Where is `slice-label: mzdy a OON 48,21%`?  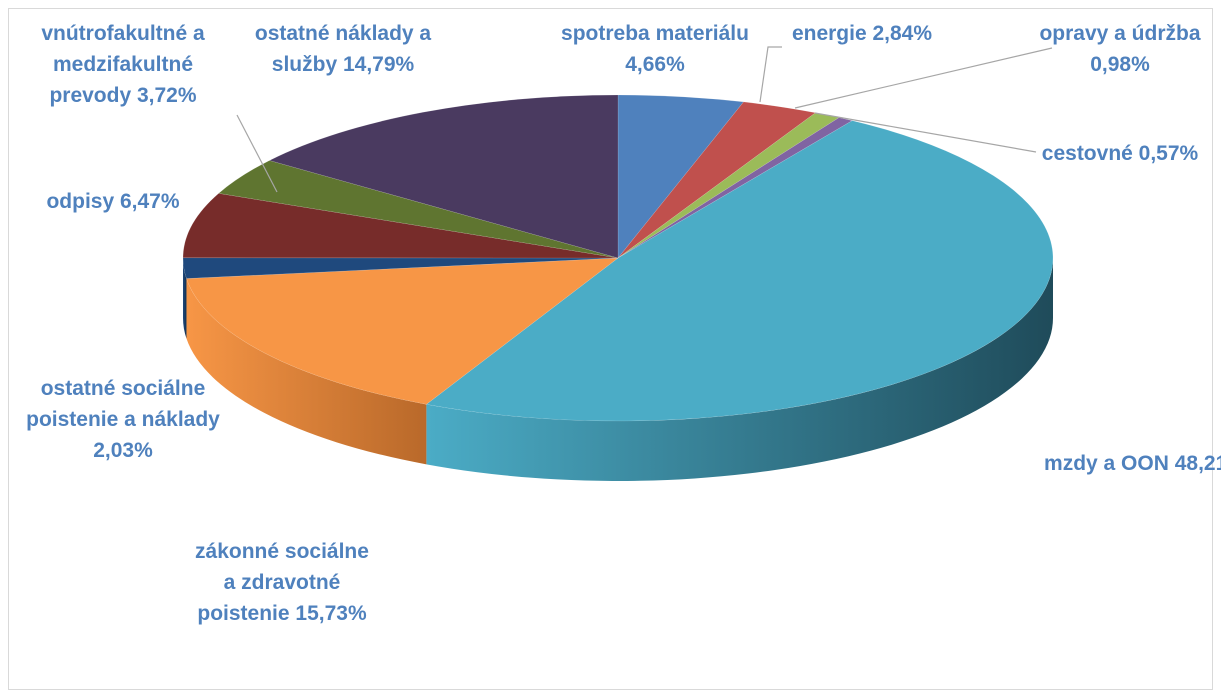
slice-label: mzdy a OON 48,21% is located at coordinates (1132, 463).